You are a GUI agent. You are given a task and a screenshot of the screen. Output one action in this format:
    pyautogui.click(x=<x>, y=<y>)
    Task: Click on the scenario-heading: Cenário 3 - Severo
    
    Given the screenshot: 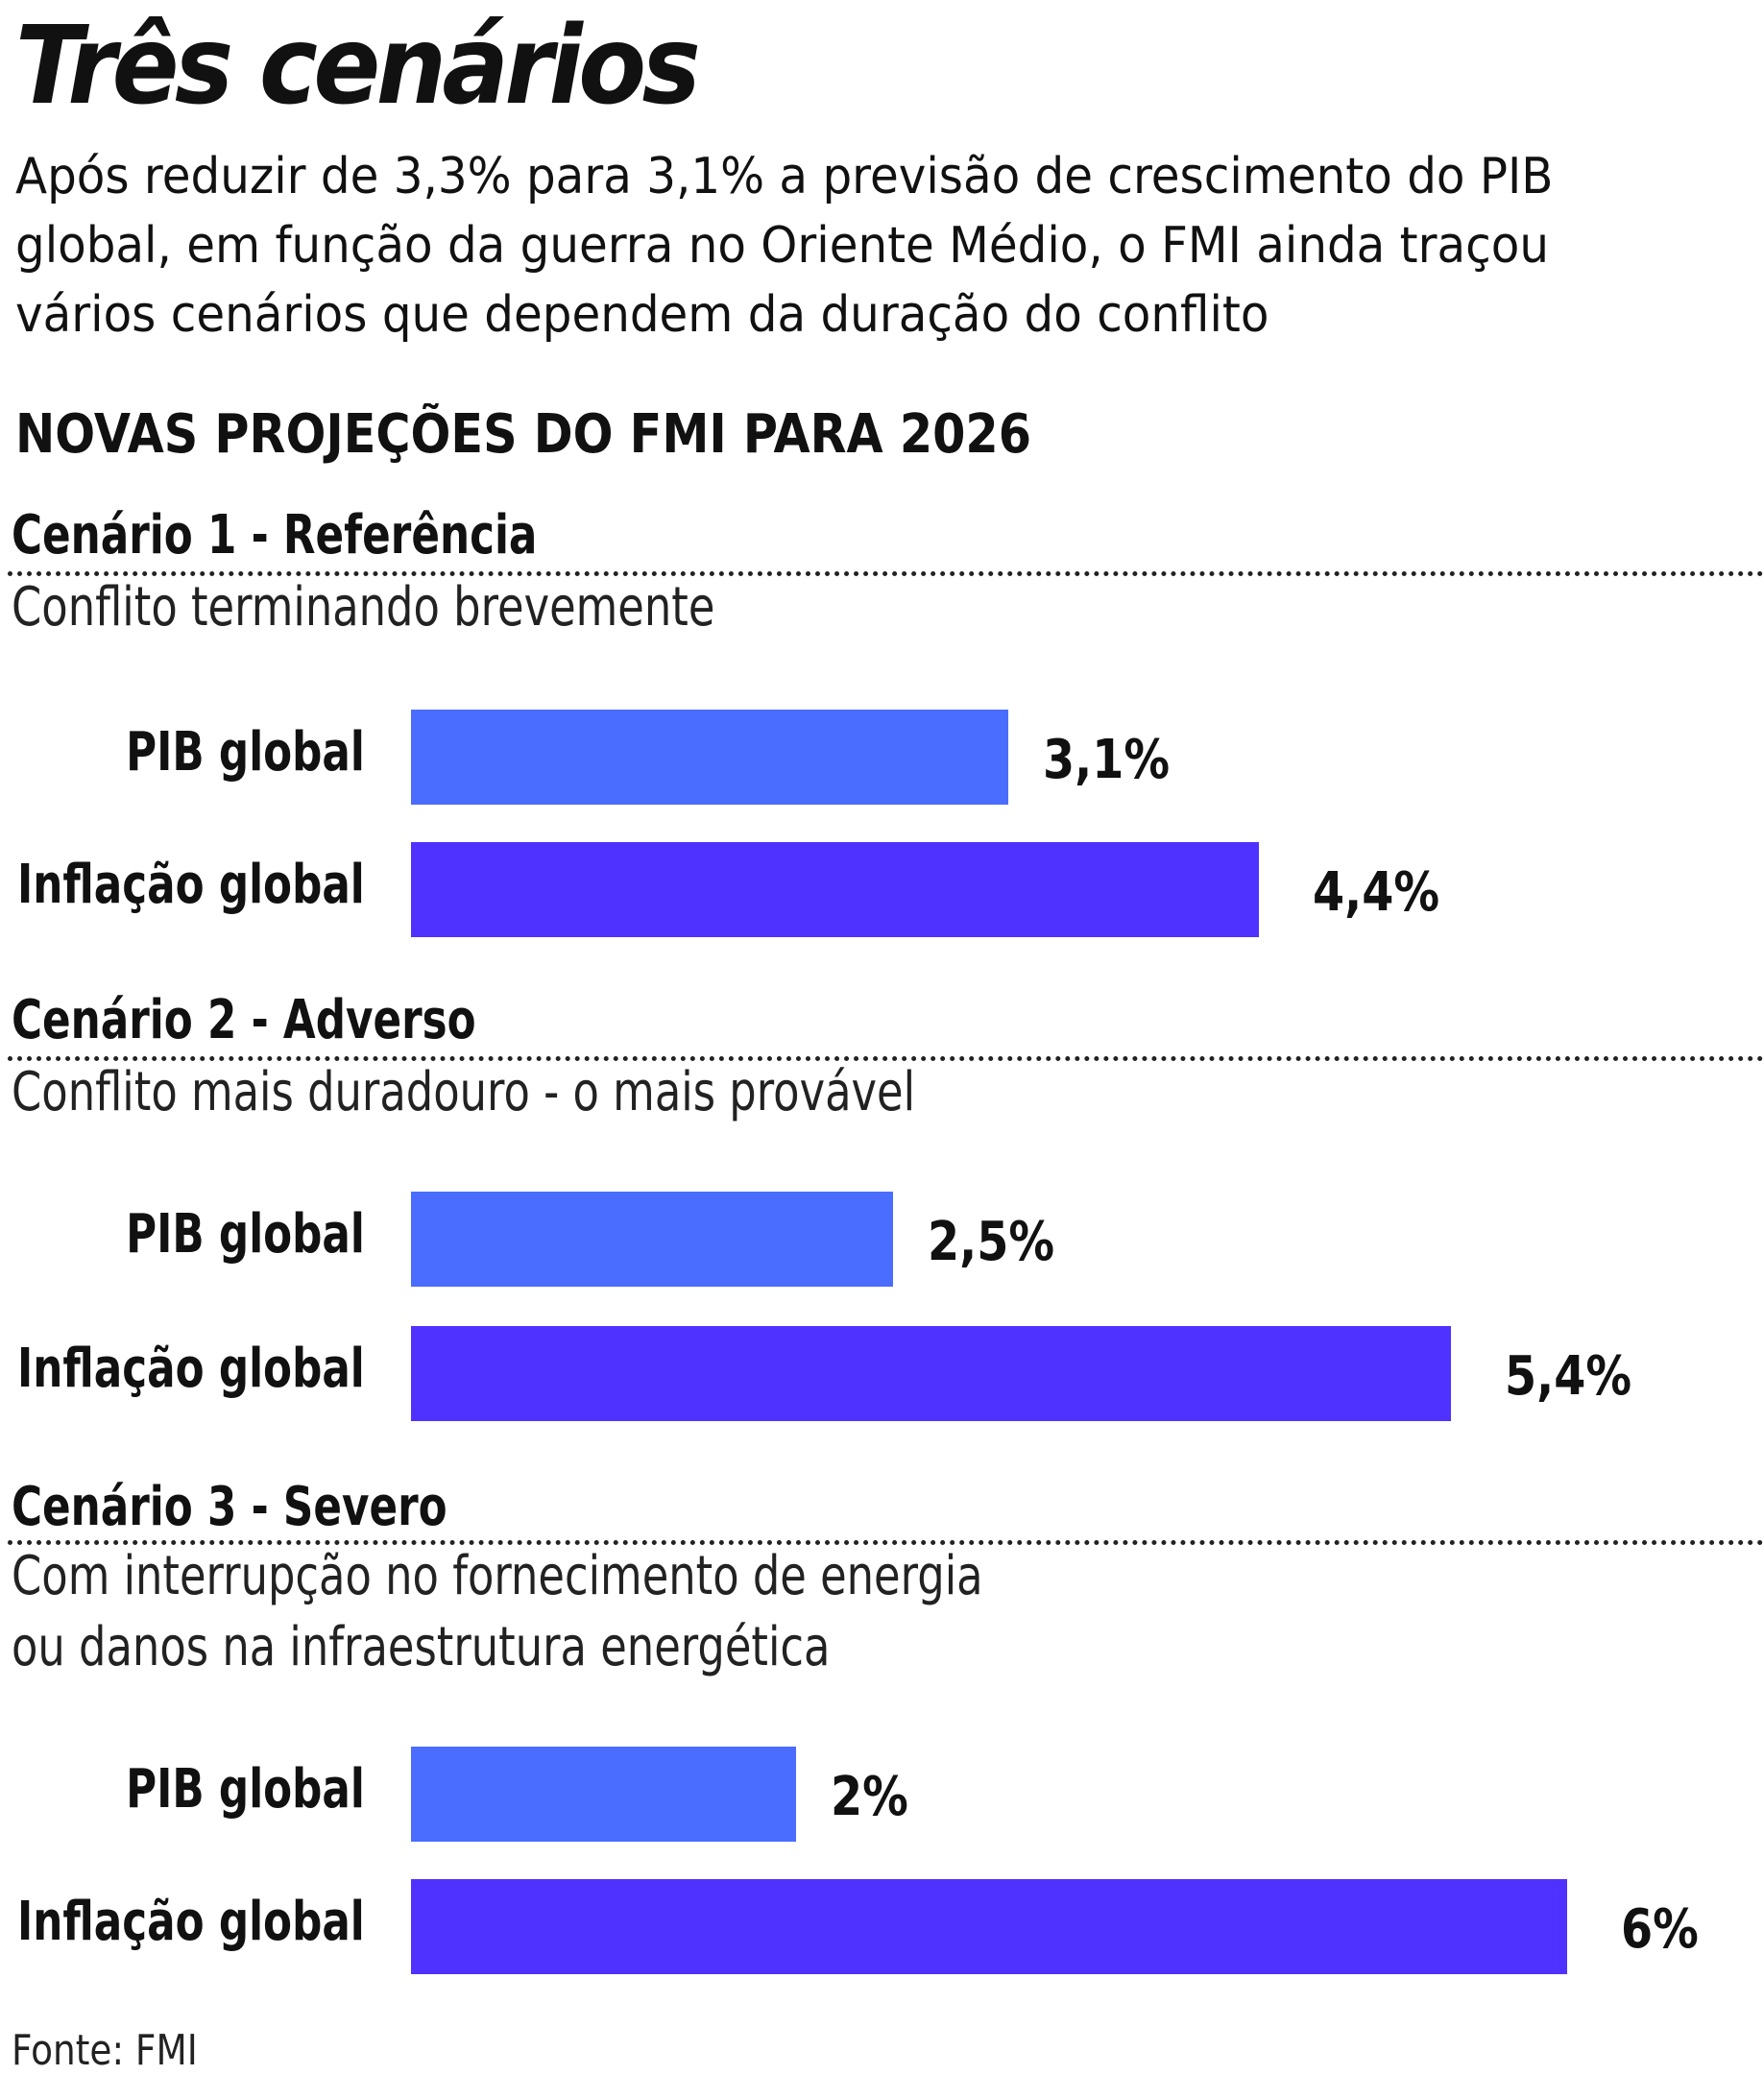 What is the action you would take?
    pyautogui.click(x=229, y=1507)
    